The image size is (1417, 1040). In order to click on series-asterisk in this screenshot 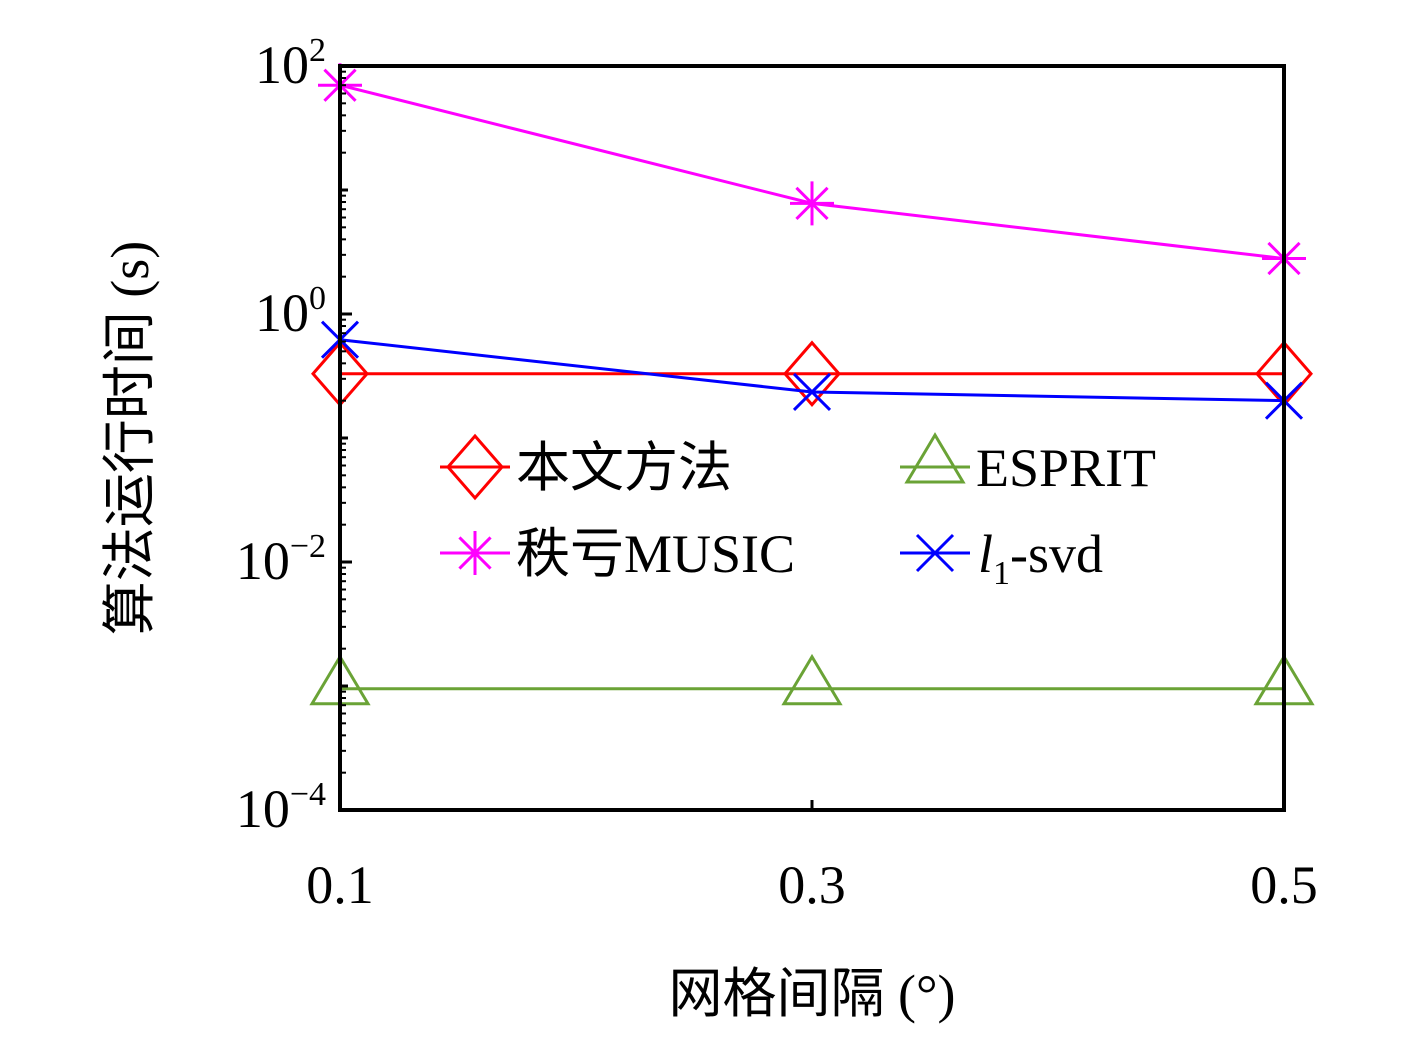, I will do `click(812, 172)`.